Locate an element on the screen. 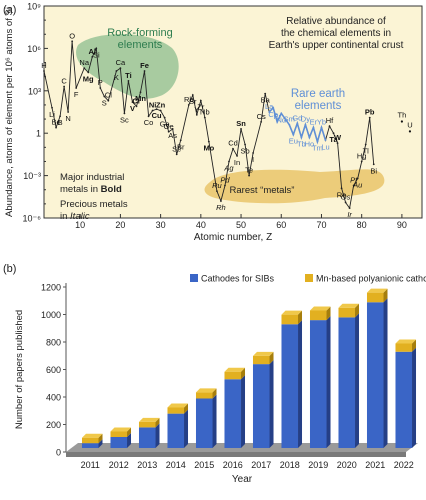  data-point-N is located at coordinates (68, 112).